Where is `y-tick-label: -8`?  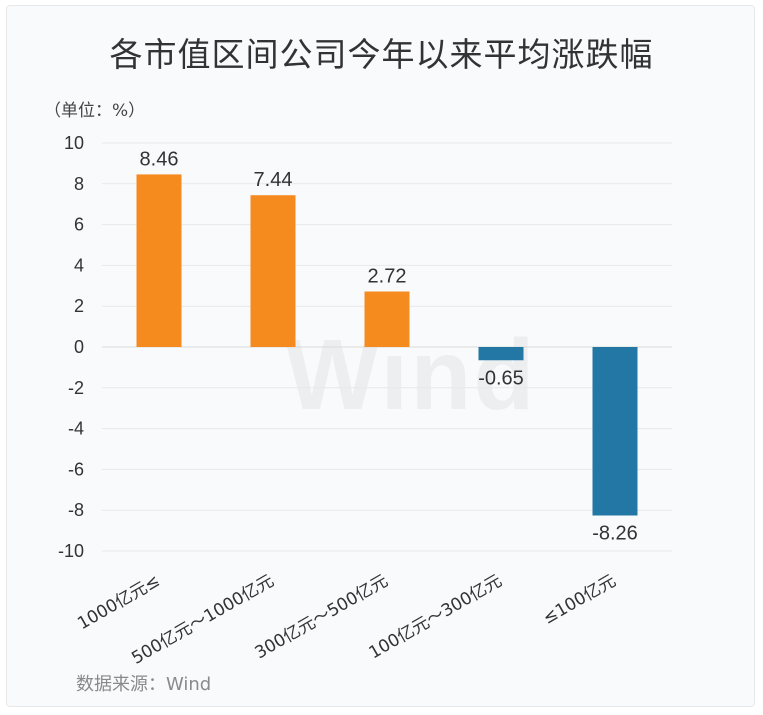
y-tick-label: -8 is located at coordinates (76, 510).